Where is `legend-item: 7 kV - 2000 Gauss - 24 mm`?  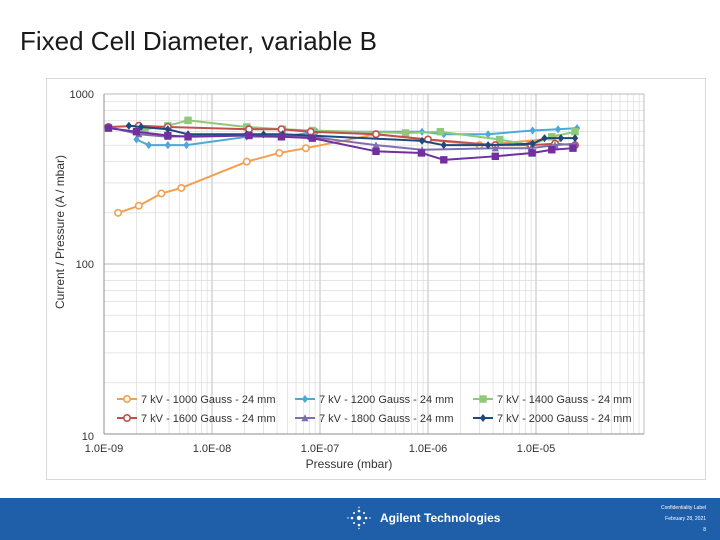 legend-item: 7 kV - 2000 Gauss - 24 mm is located at coordinates (552, 419).